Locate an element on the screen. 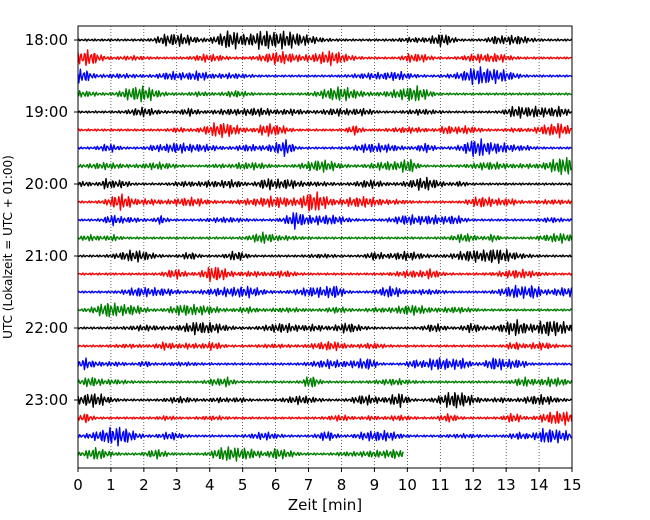  x-tick-label: 15 is located at coordinates (571, 485).